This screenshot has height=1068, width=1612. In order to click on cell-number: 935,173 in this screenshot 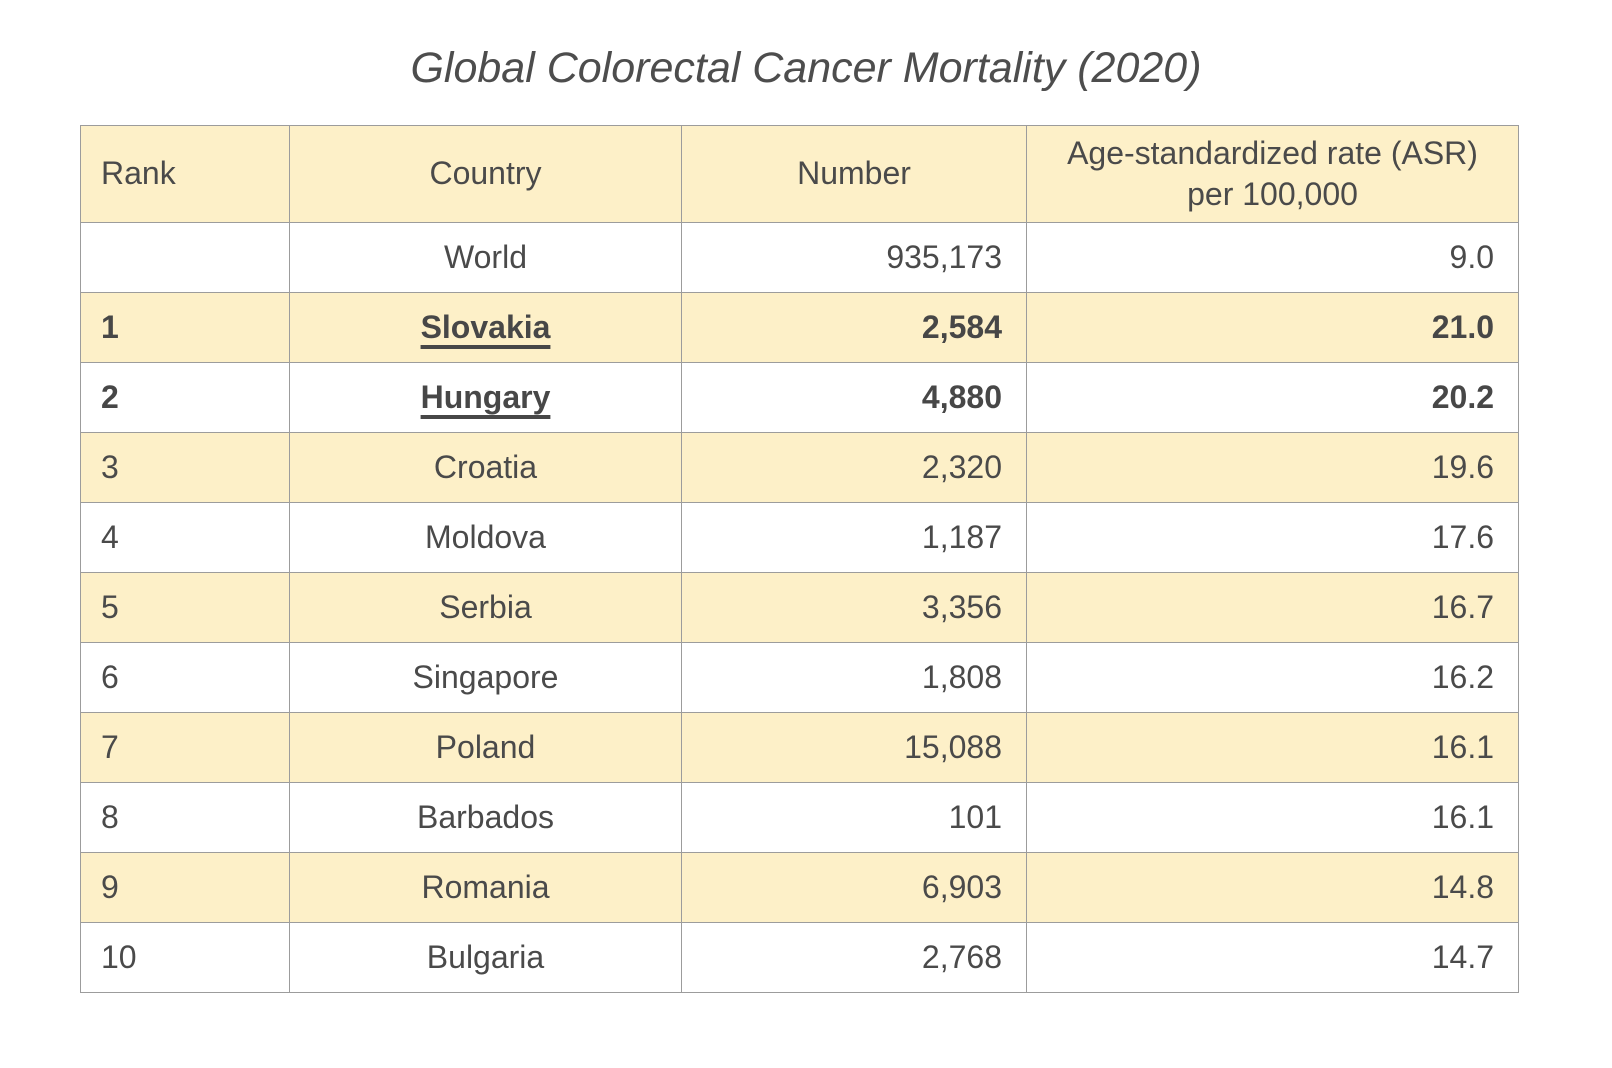, I will do `click(854, 258)`.